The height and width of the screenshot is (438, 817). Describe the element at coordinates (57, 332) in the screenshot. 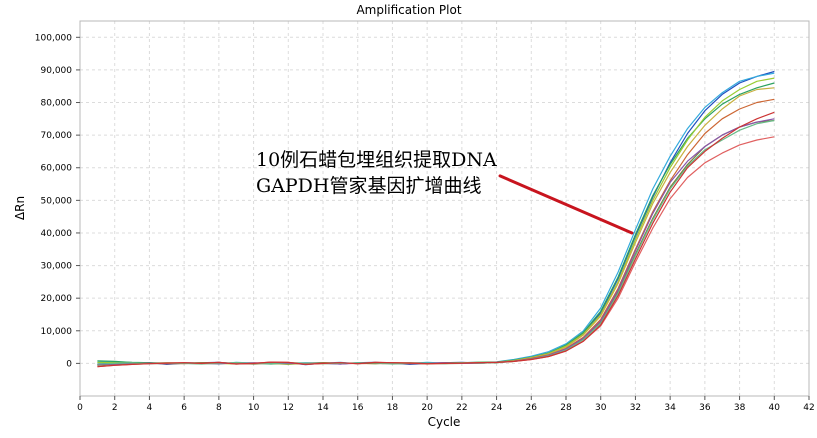

I see `y-tick-label: 10,000` at that location.